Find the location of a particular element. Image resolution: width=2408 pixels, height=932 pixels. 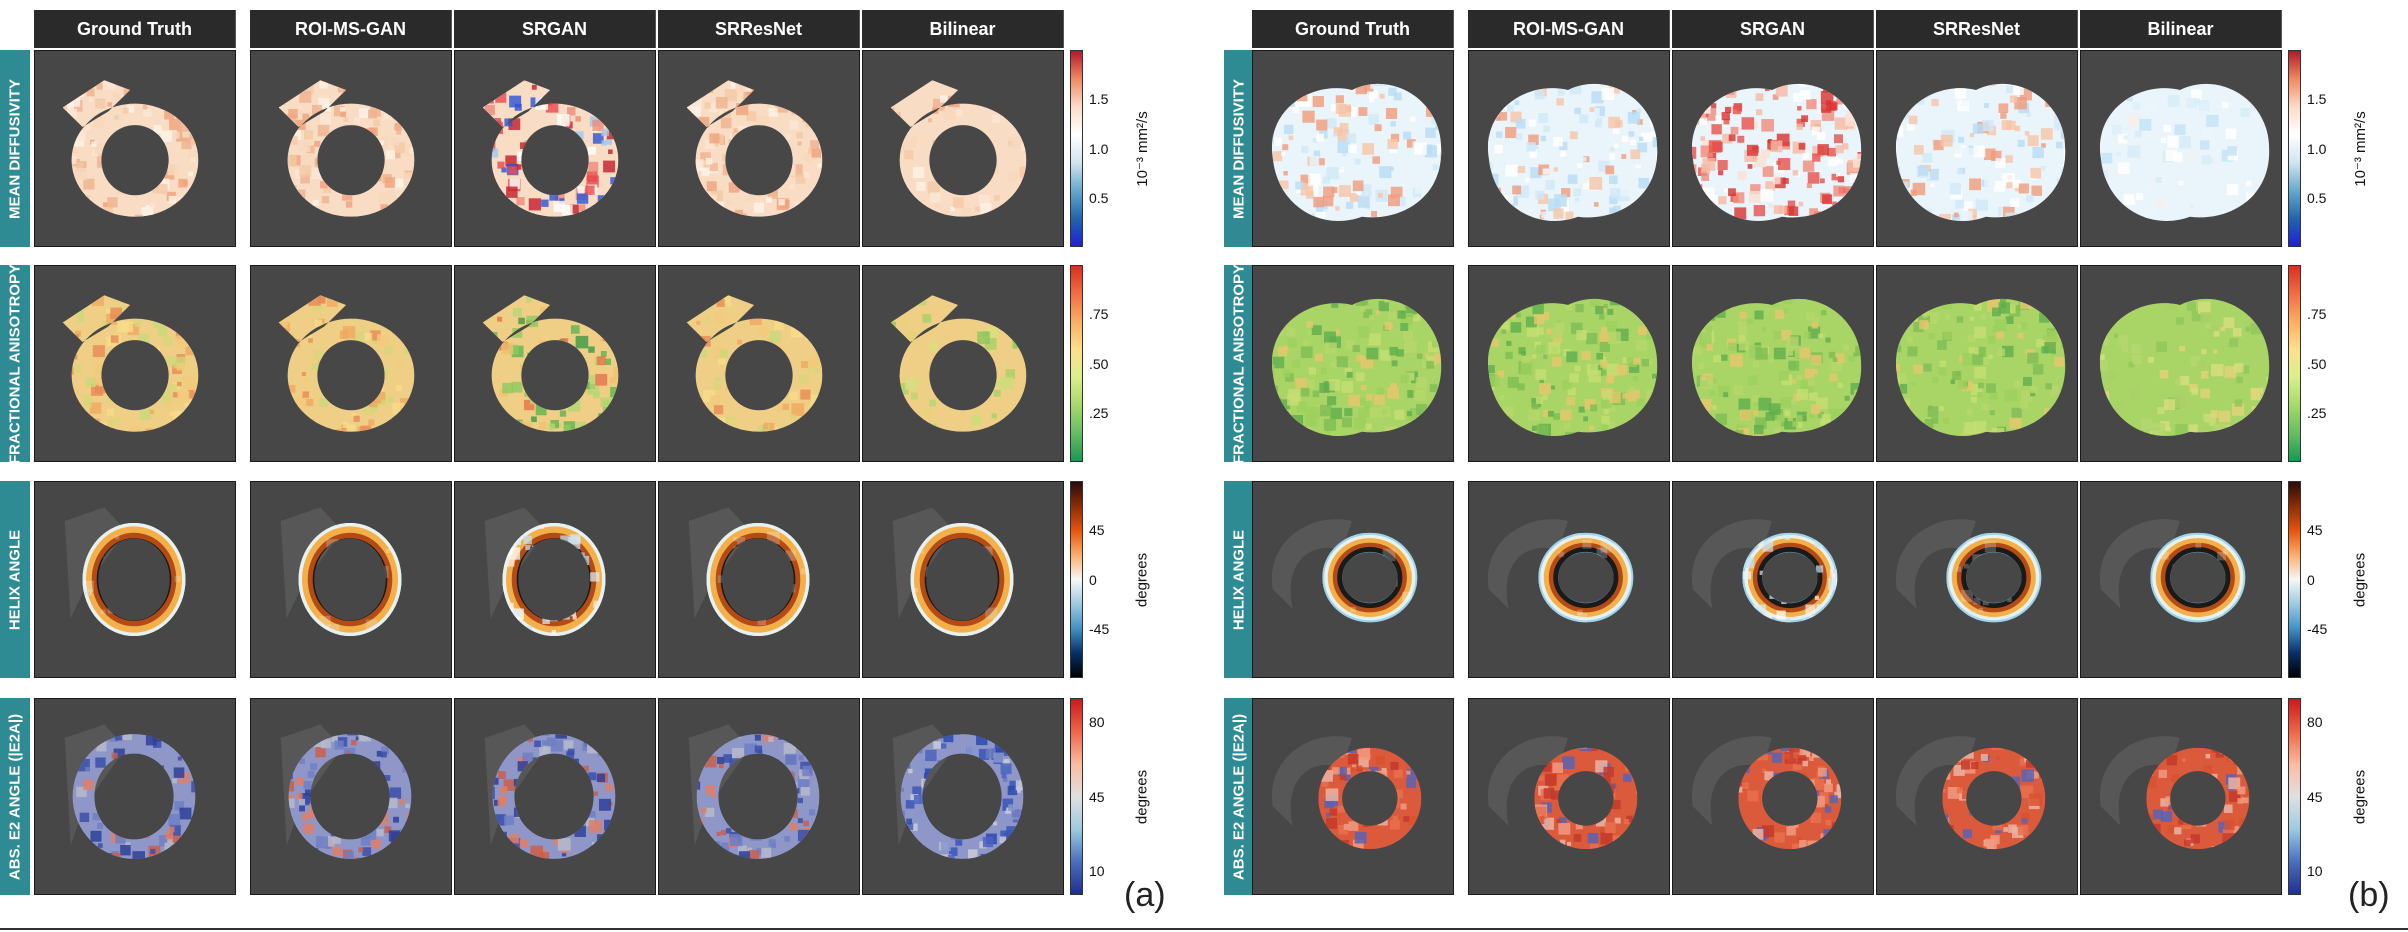

panel-helix-angle-srresnet-a is located at coordinates (759, 579).